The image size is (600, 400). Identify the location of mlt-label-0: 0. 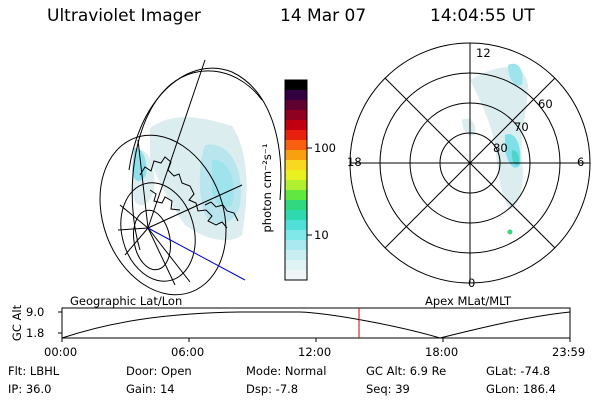
(472, 283).